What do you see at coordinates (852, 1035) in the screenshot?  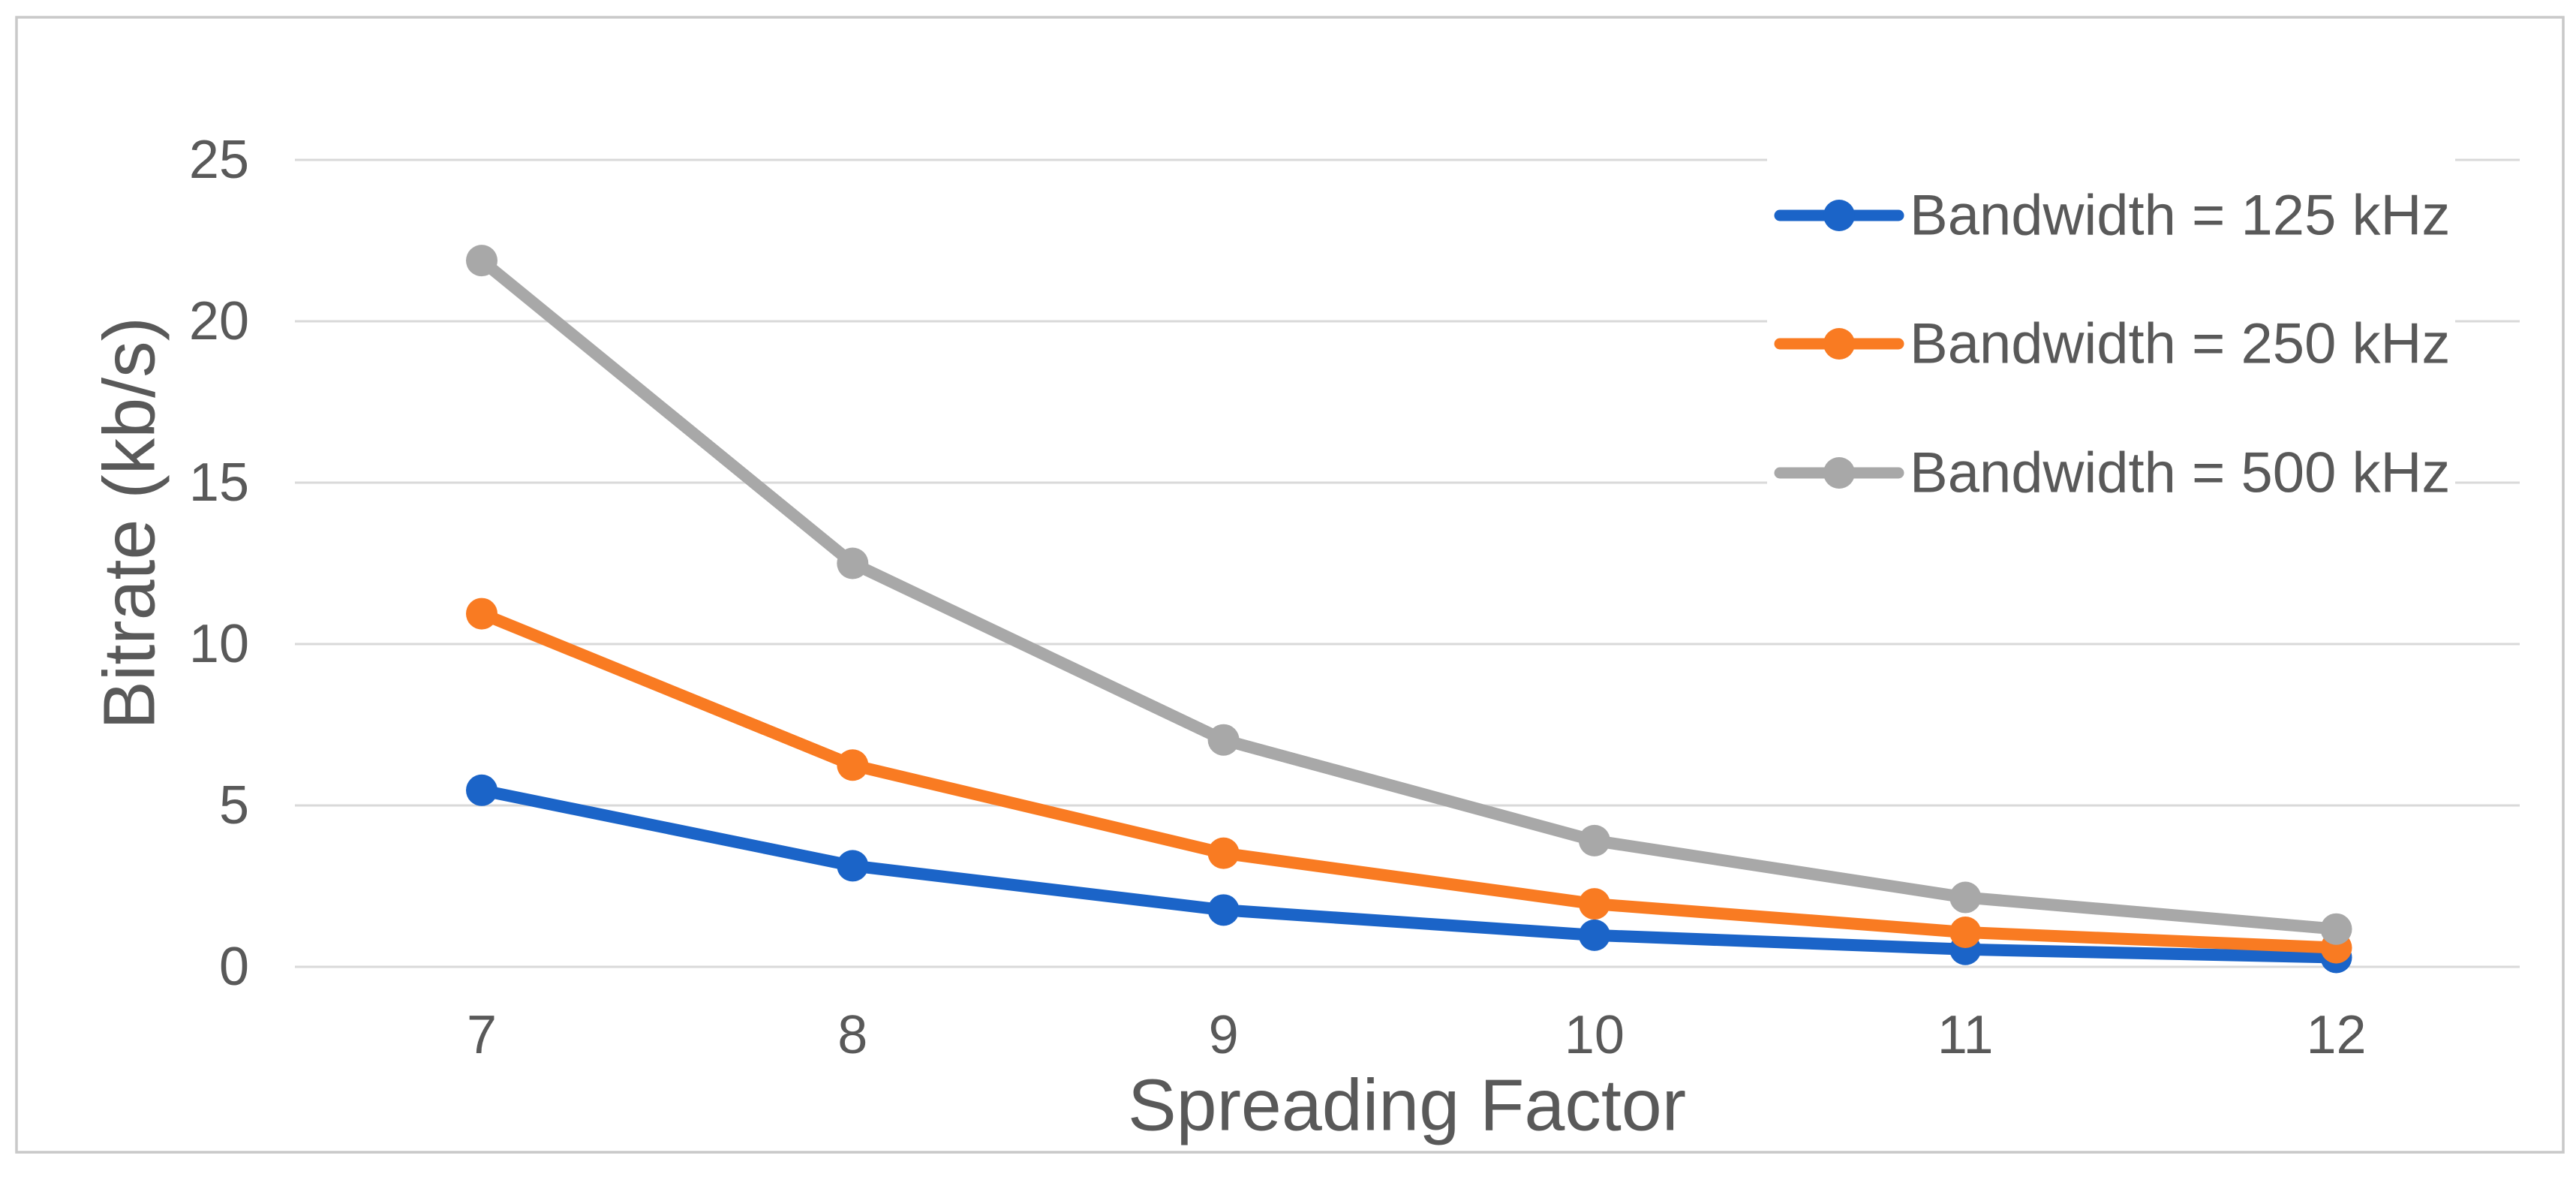 I see `x-tick-label: 8` at bounding box center [852, 1035].